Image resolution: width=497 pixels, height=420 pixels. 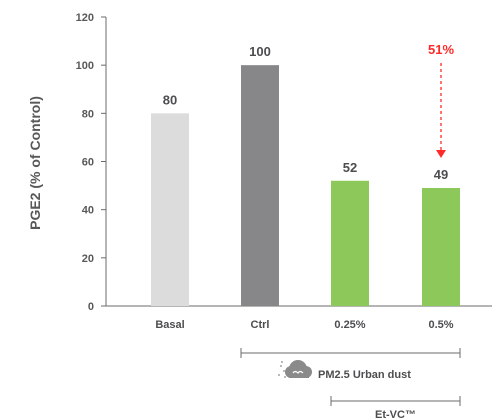 I want to click on reduction-annotation-label: 51%, so click(x=441, y=49).